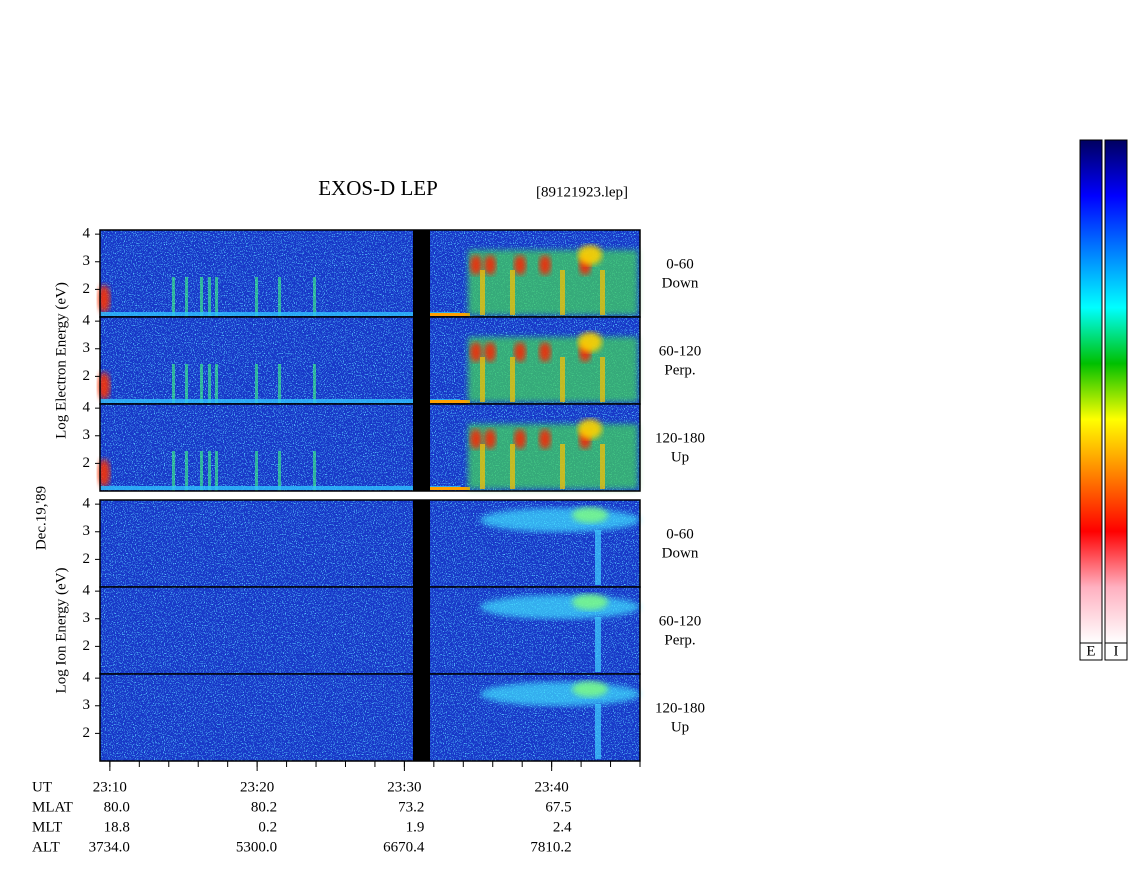  What do you see at coordinates (61, 631) in the screenshot?
I see `y-axis-label: Log Ion Energy (eV)` at bounding box center [61, 631].